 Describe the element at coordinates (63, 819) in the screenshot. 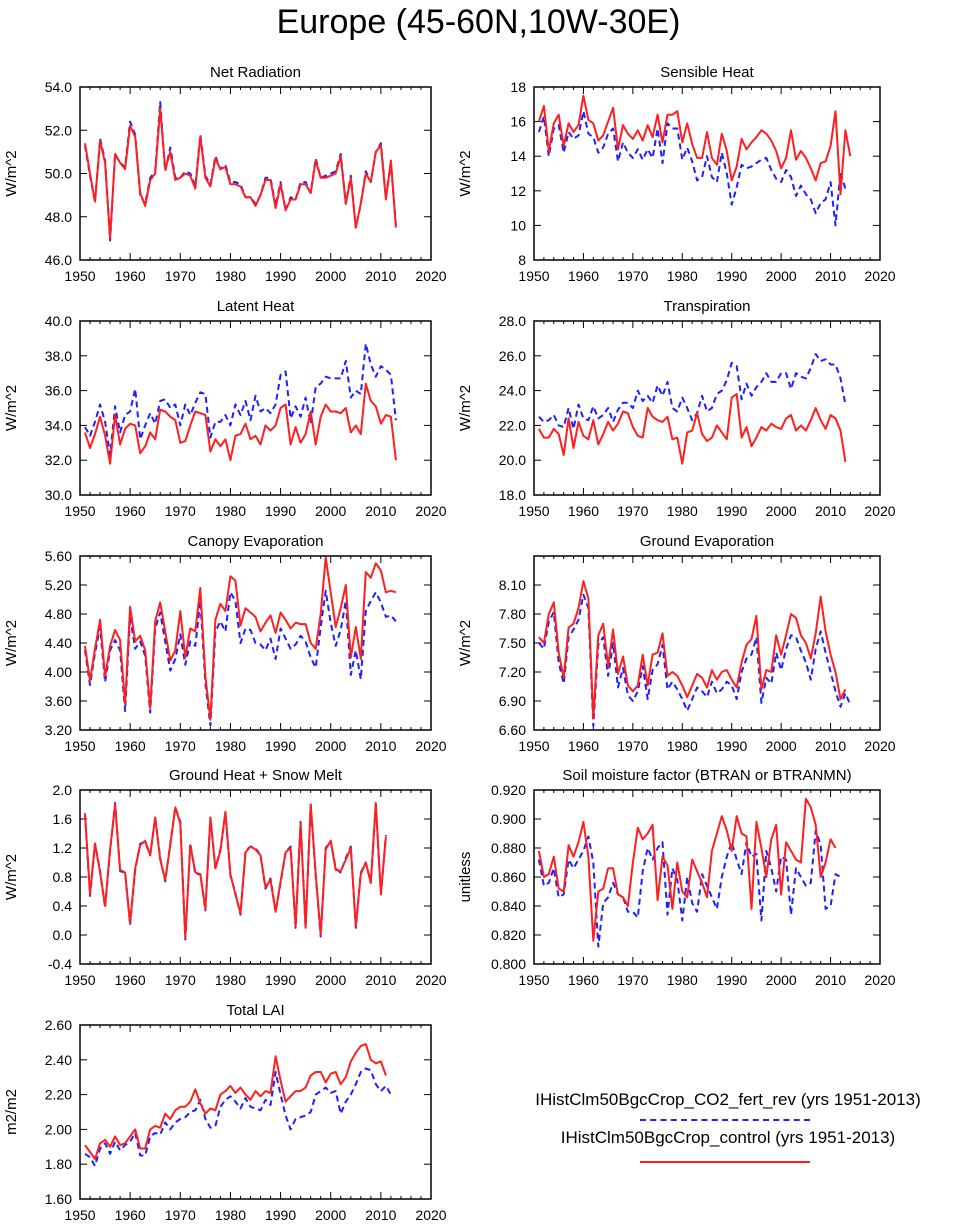

I see `y-tick-label: 1.6` at that location.